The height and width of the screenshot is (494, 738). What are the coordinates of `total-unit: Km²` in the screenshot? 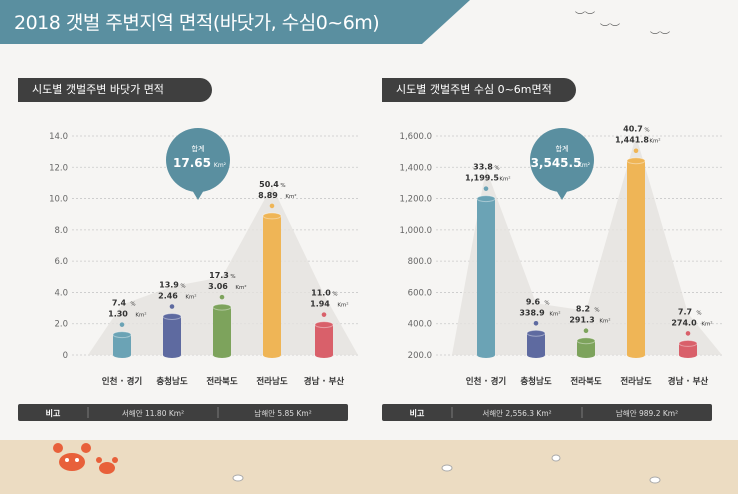 It's located at (220, 165).